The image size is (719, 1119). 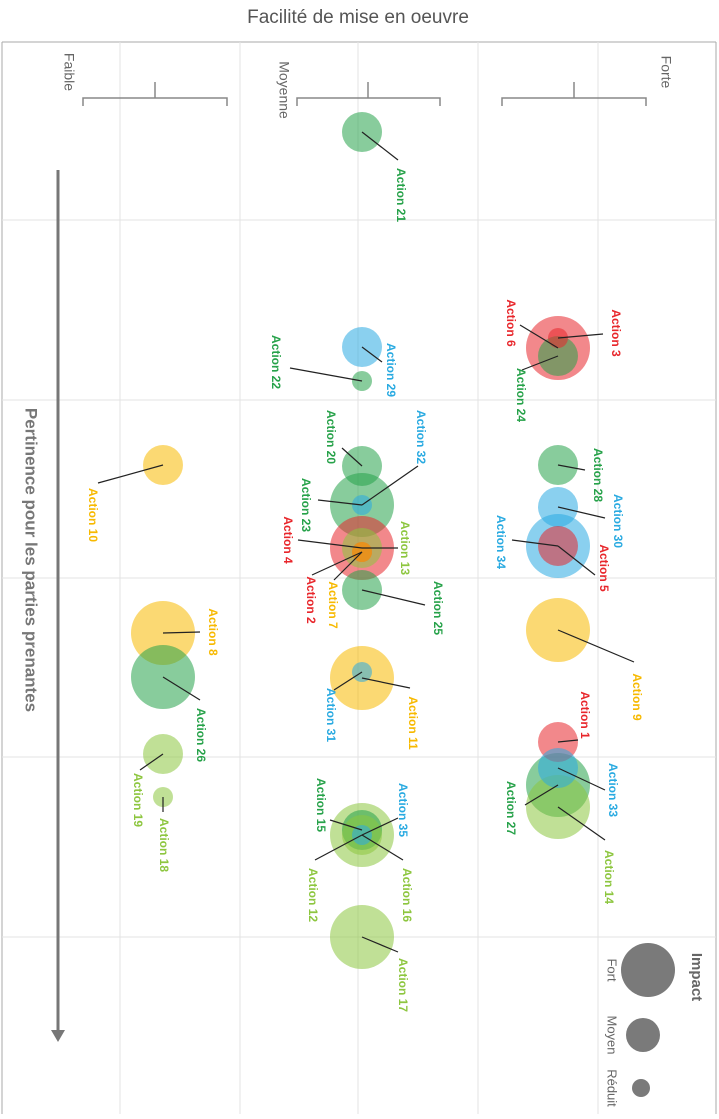 What do you see at coordinates (364, 94) in the screenshot?
I see `brackets` at bounding box center [364, 94].